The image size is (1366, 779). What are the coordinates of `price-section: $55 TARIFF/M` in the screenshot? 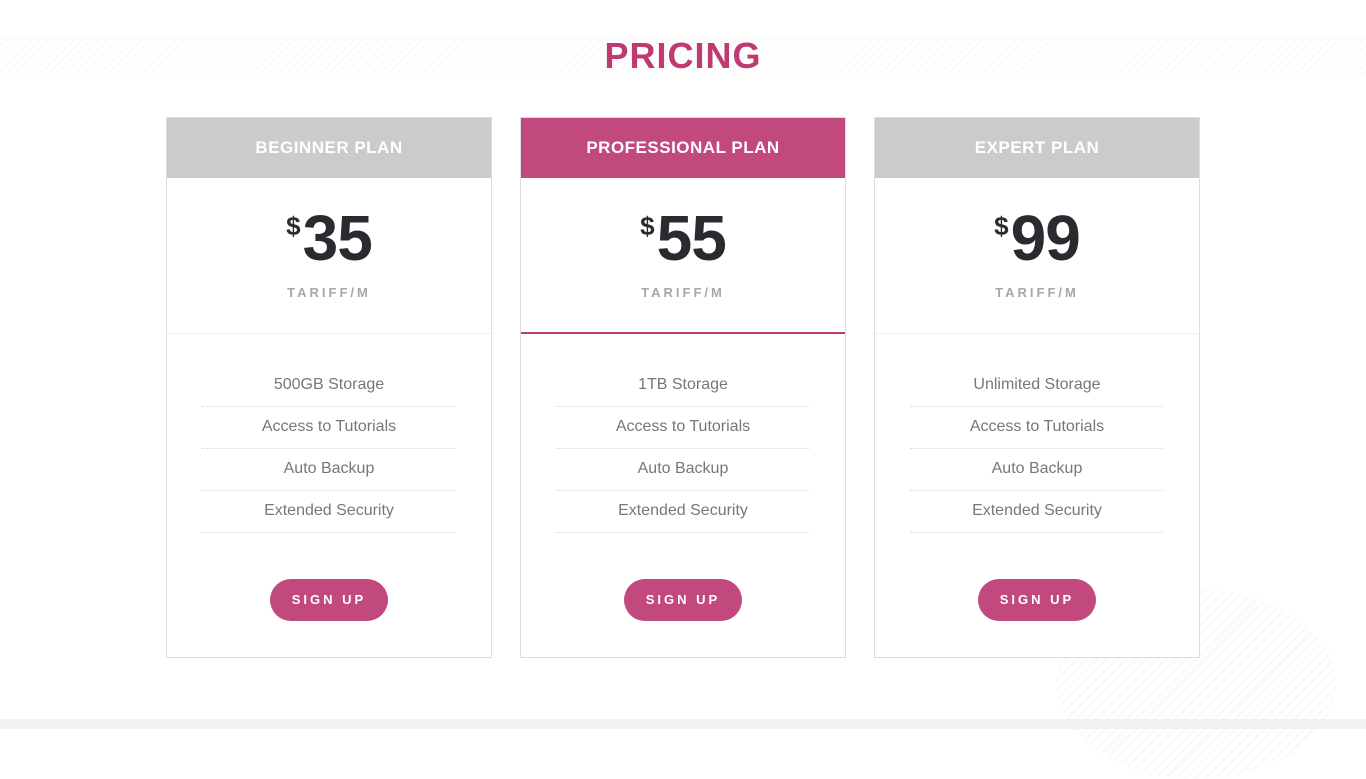 It's located at (683, 256).